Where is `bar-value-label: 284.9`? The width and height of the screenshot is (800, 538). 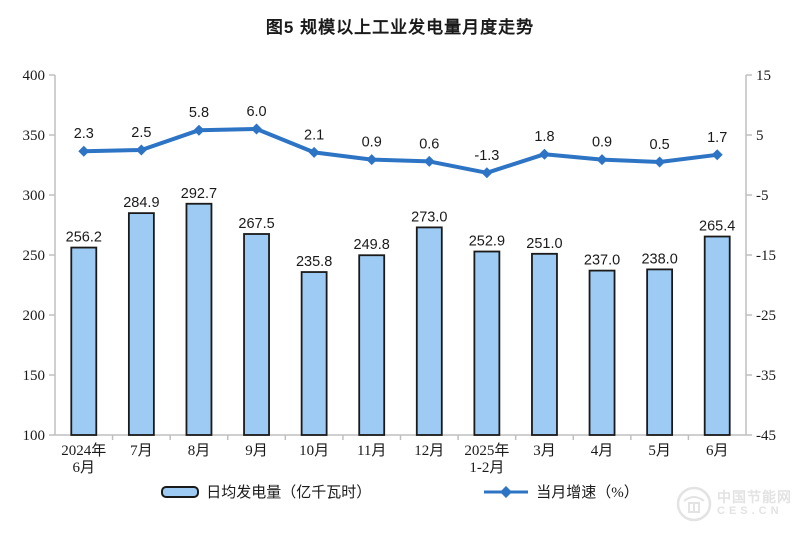 bar-value-label: 284.9 is located at coordinates (141, 203).